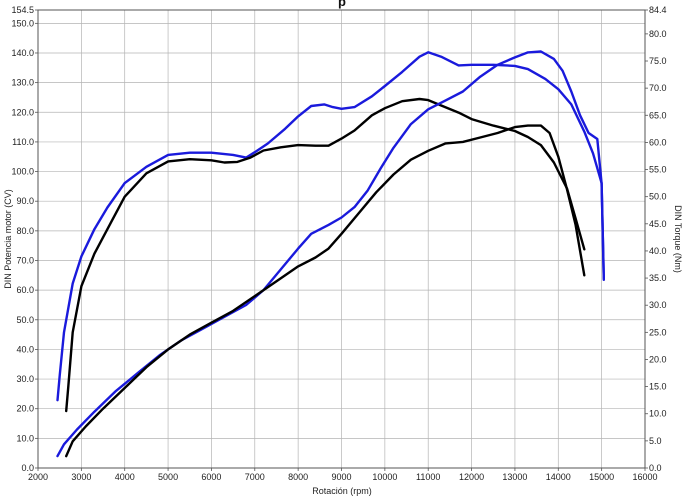 Image resolution: width=686 pixels, height=503 pixels. Describe the element at coordinates (601, 477) in the screenshot. I see `x-tick-label: 15000` at that location.